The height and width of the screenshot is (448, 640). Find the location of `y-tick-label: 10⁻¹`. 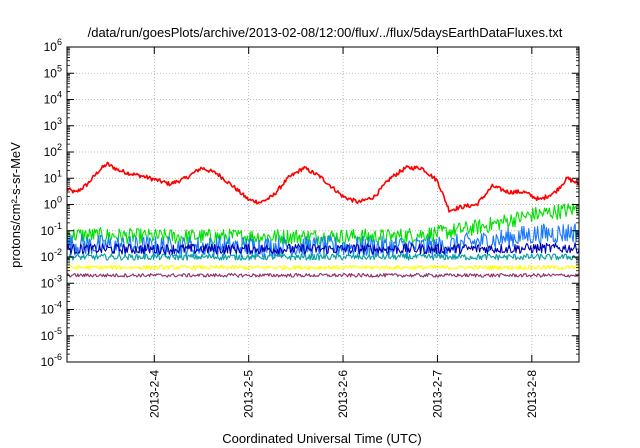

y-tick-label: 10⁻¹ is located at coordinates (51, 229).